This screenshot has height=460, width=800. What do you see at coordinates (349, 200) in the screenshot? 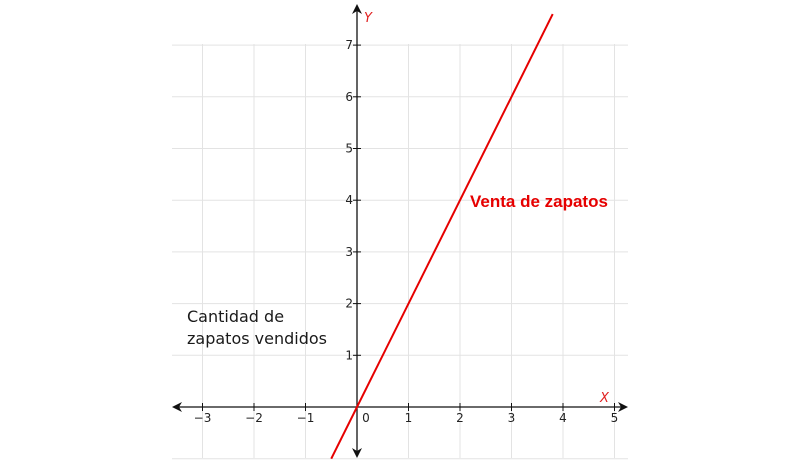
I see `y-tick-label: 4` at bounding box center [349, 200].